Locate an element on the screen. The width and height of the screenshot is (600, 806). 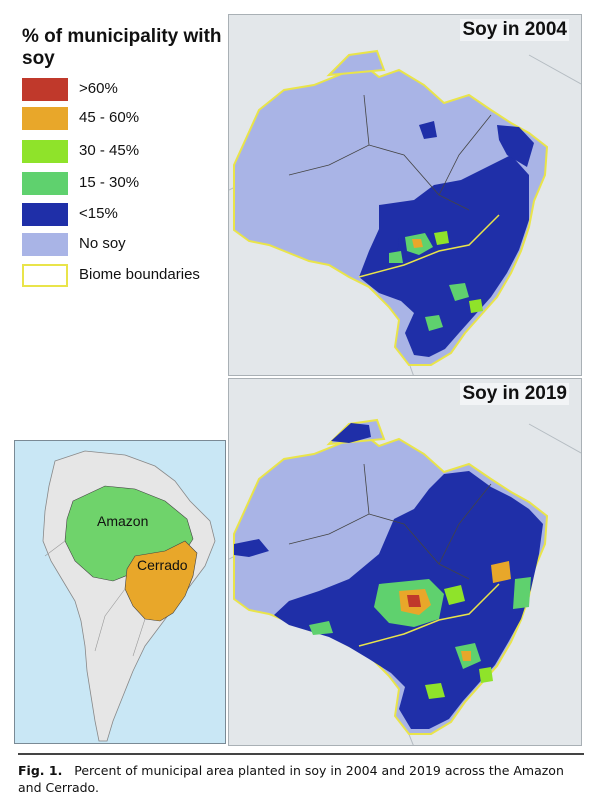
amazon-label: Amazon is located at coordinates (123, 521).